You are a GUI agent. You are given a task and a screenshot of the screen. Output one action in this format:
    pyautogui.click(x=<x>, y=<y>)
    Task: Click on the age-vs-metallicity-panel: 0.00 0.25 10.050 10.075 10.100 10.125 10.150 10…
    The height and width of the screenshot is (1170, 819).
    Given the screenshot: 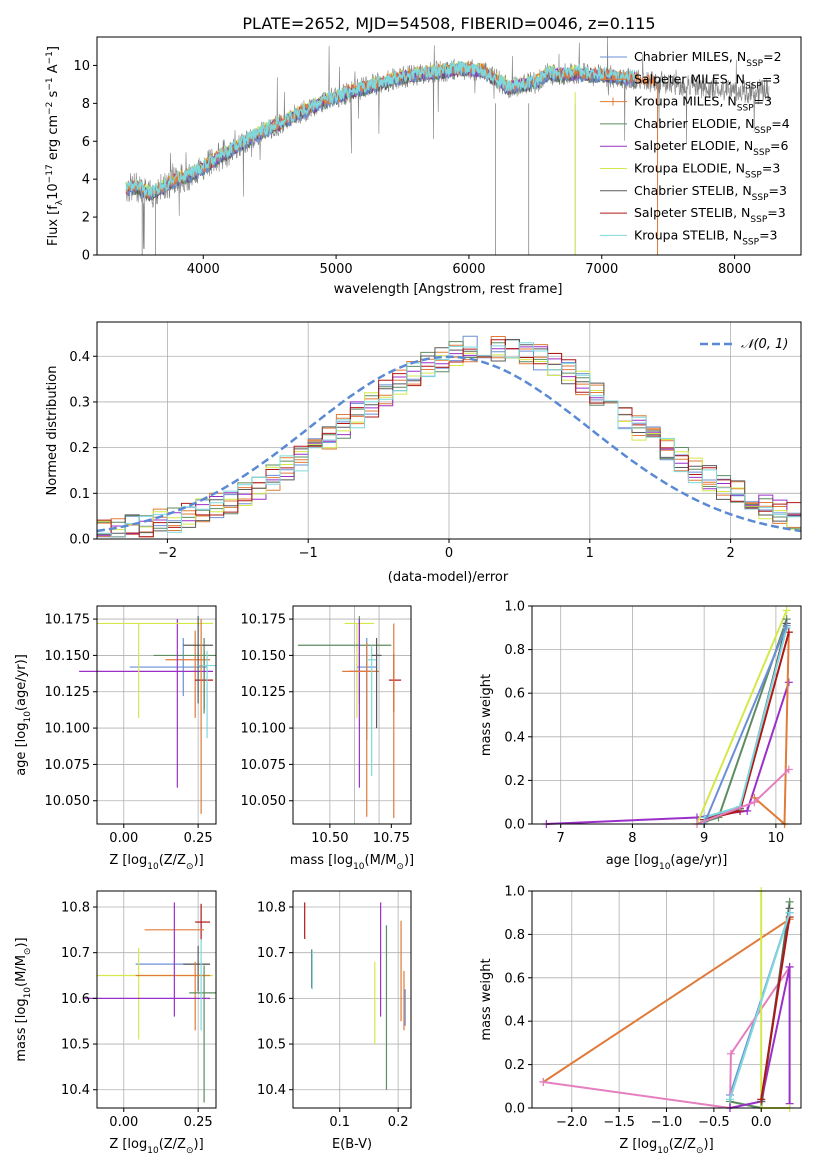 What is the action you would take?
    pyautogui.click(x=115, y=738)
    